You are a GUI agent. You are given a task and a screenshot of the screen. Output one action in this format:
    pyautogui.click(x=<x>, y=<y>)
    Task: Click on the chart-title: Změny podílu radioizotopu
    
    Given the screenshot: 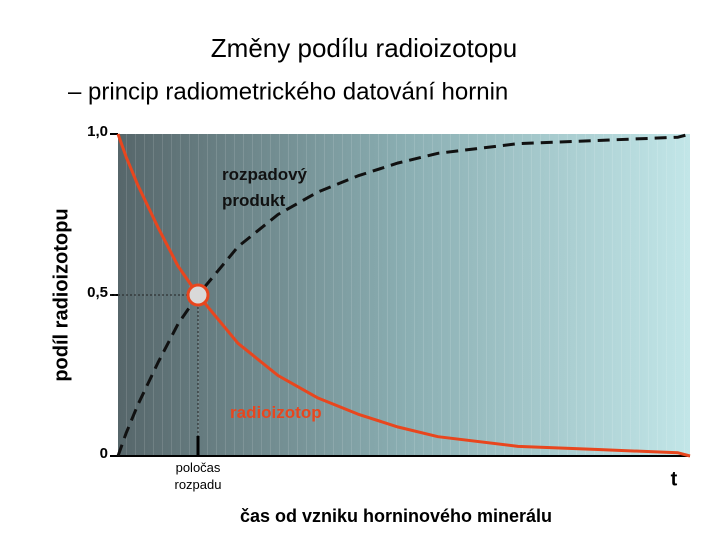 What is the action you would take?
    pyautogui.click(x=364, y=48)
    